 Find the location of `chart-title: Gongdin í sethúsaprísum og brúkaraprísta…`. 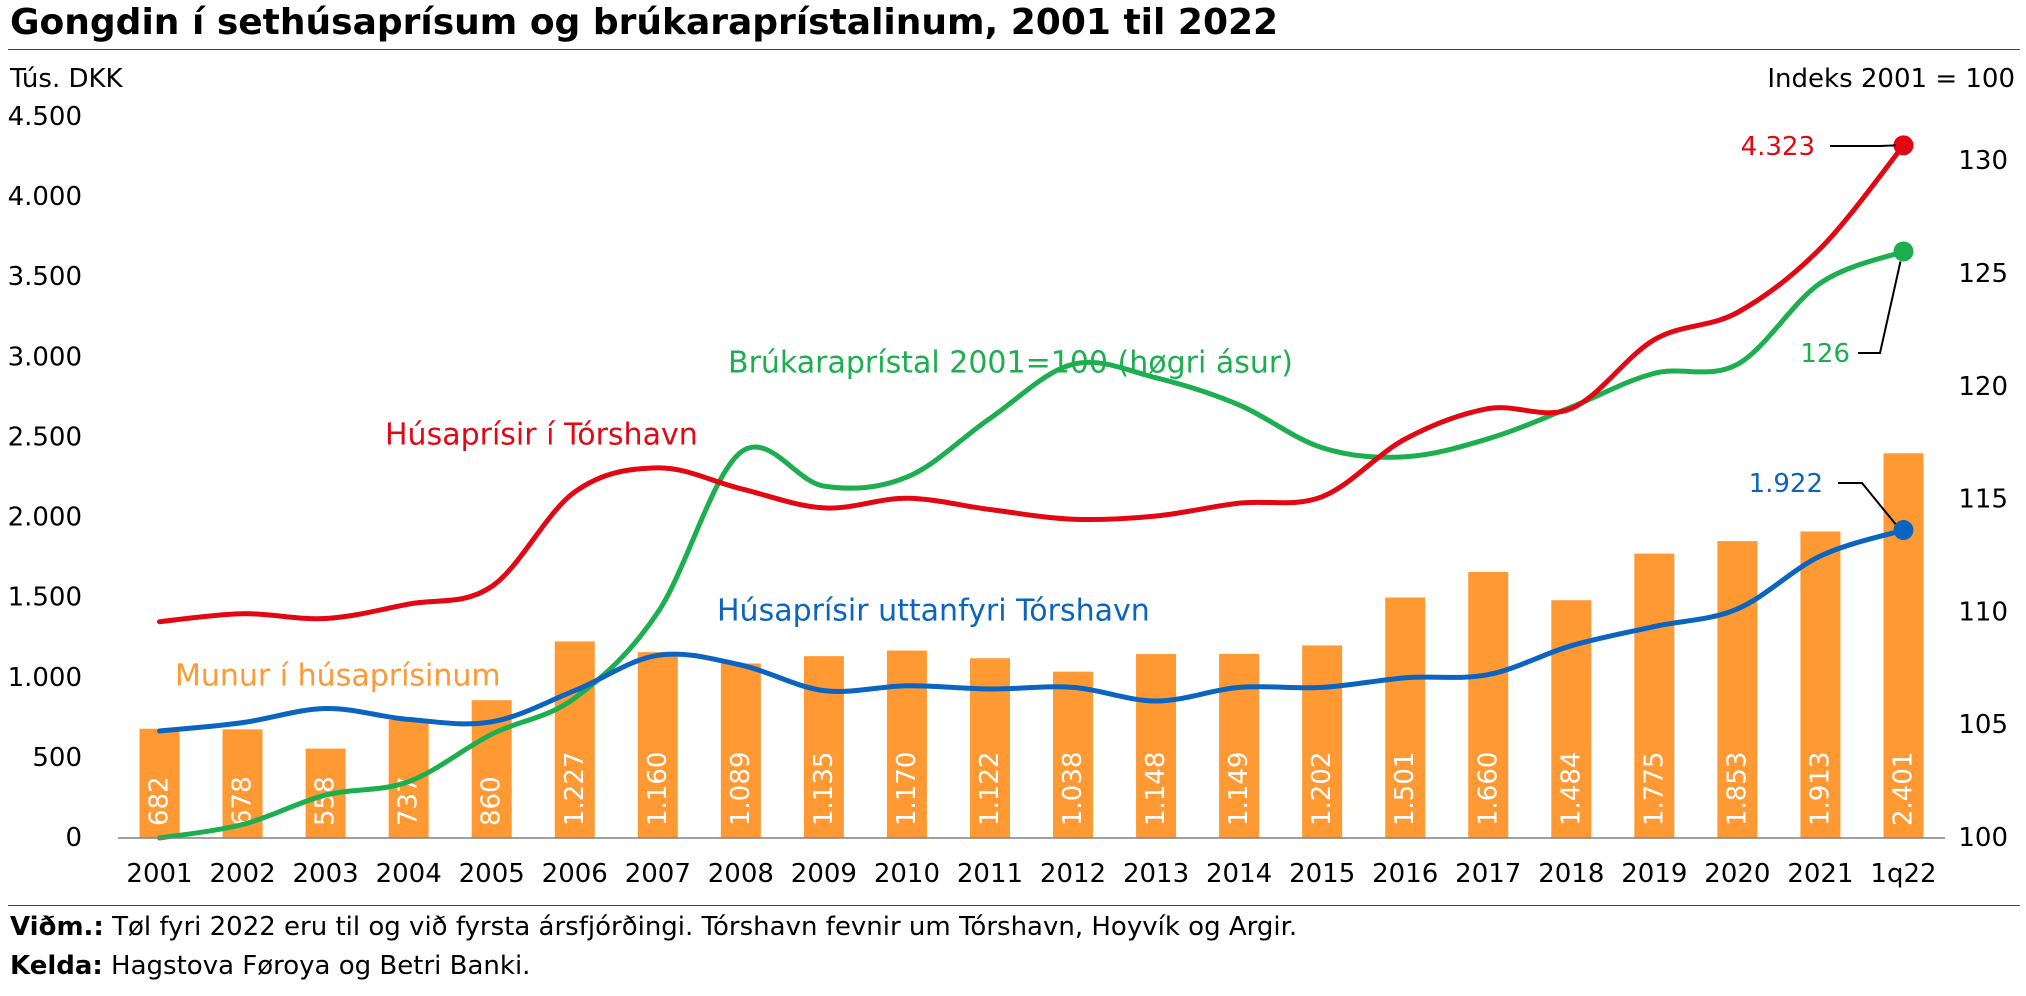

chart-title: Gongdin í sethúsaprísum og brúkaraprísta… is located at coordinates (644, 22).